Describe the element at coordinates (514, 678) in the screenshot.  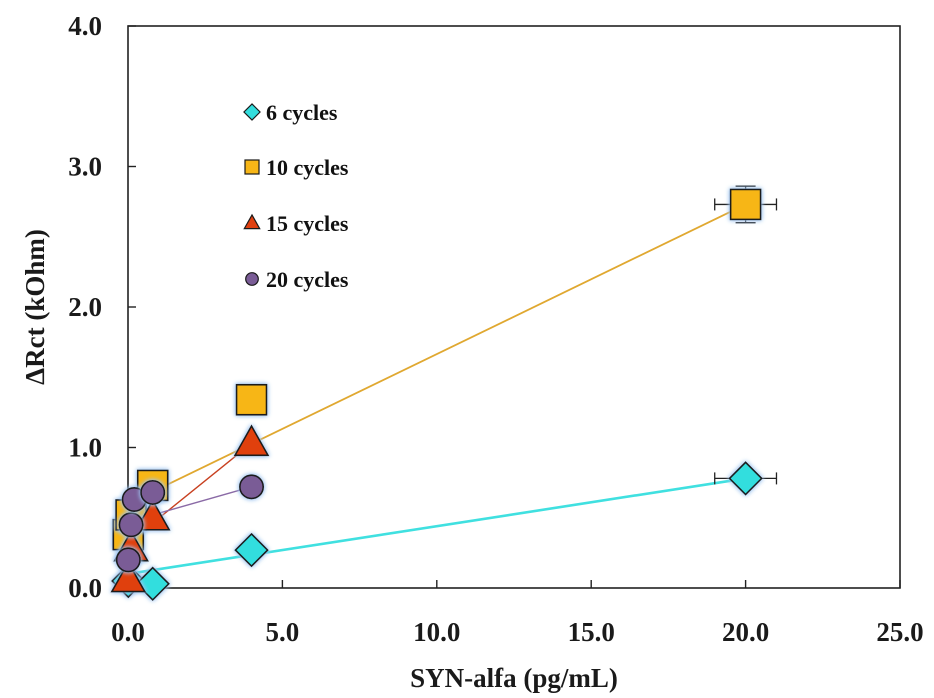
I see `x-axis-title: SYN-alfa (pg/mL)` at that location.